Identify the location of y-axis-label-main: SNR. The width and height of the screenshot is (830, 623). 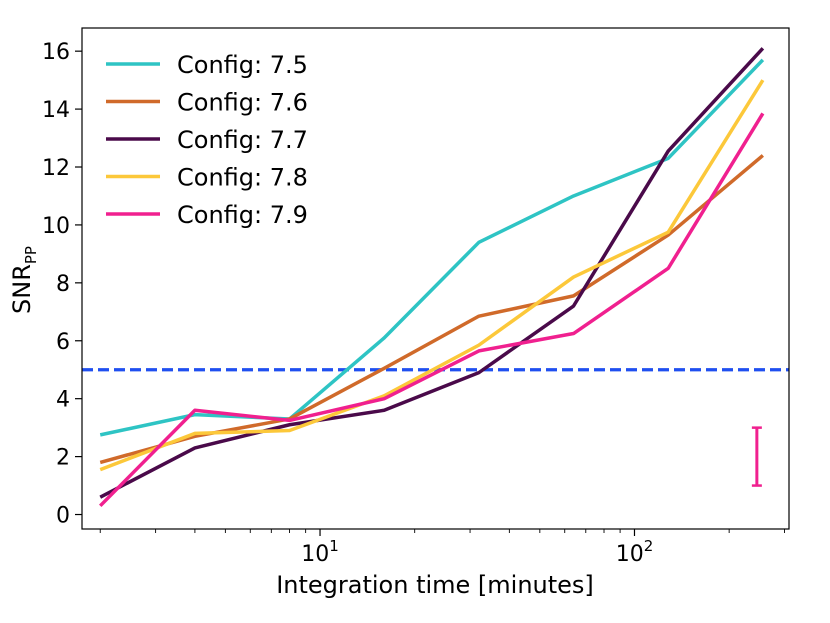
(22, 289).